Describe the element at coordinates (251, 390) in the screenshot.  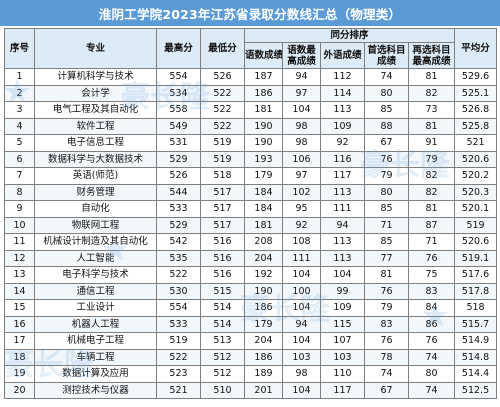
I see `table-row: 20 测控技术与仪器 521 510 201 104 117 67 74 512.5` at that location.